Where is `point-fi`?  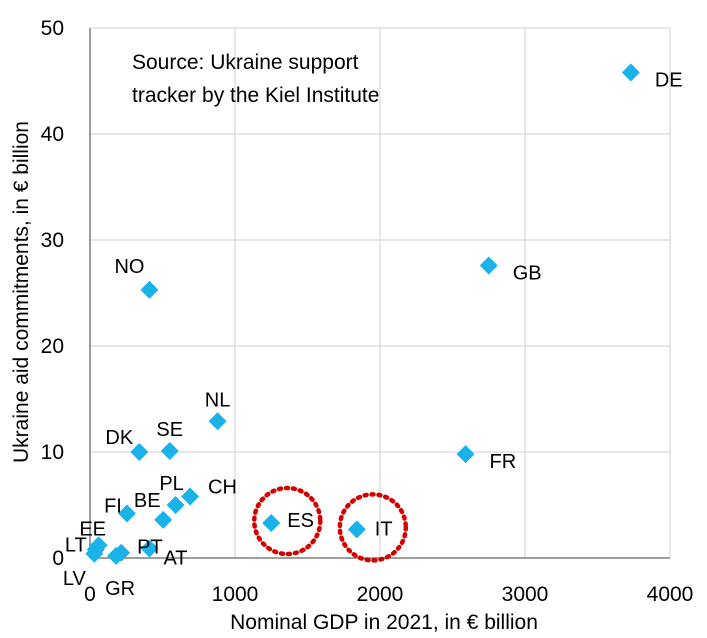
point-fi is located at coordinates (126, 513).